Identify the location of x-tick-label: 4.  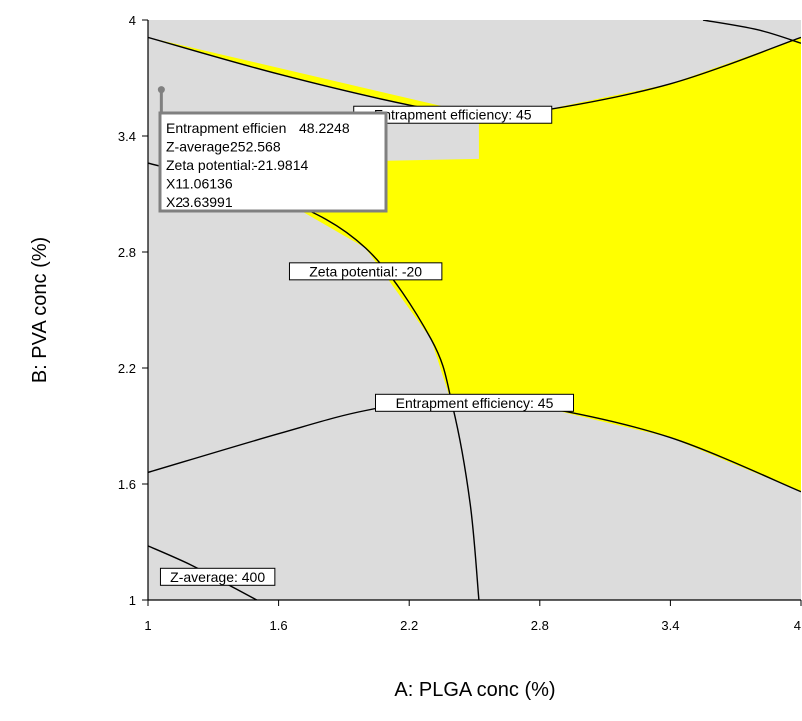
(797, 625).